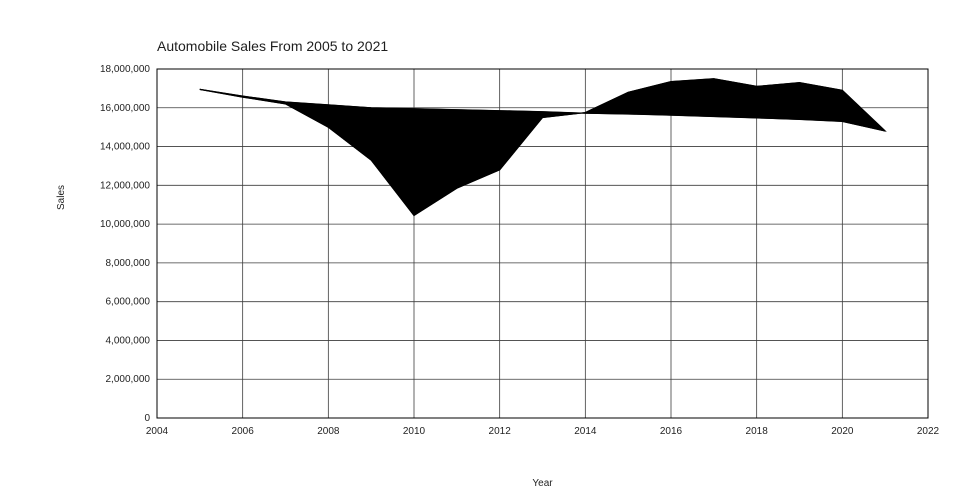 The image size is (960, 500). I want to click on chart-title: Automobile Sales From 2005 to 2021, so click(273, 46).